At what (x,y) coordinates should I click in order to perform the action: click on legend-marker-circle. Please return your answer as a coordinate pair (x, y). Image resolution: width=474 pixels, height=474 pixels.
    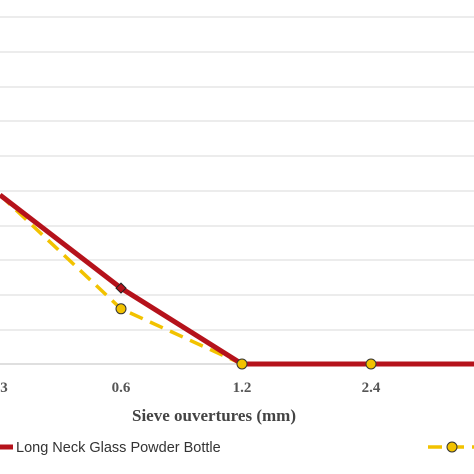
    Looking at the image, I should click on (452, 447).